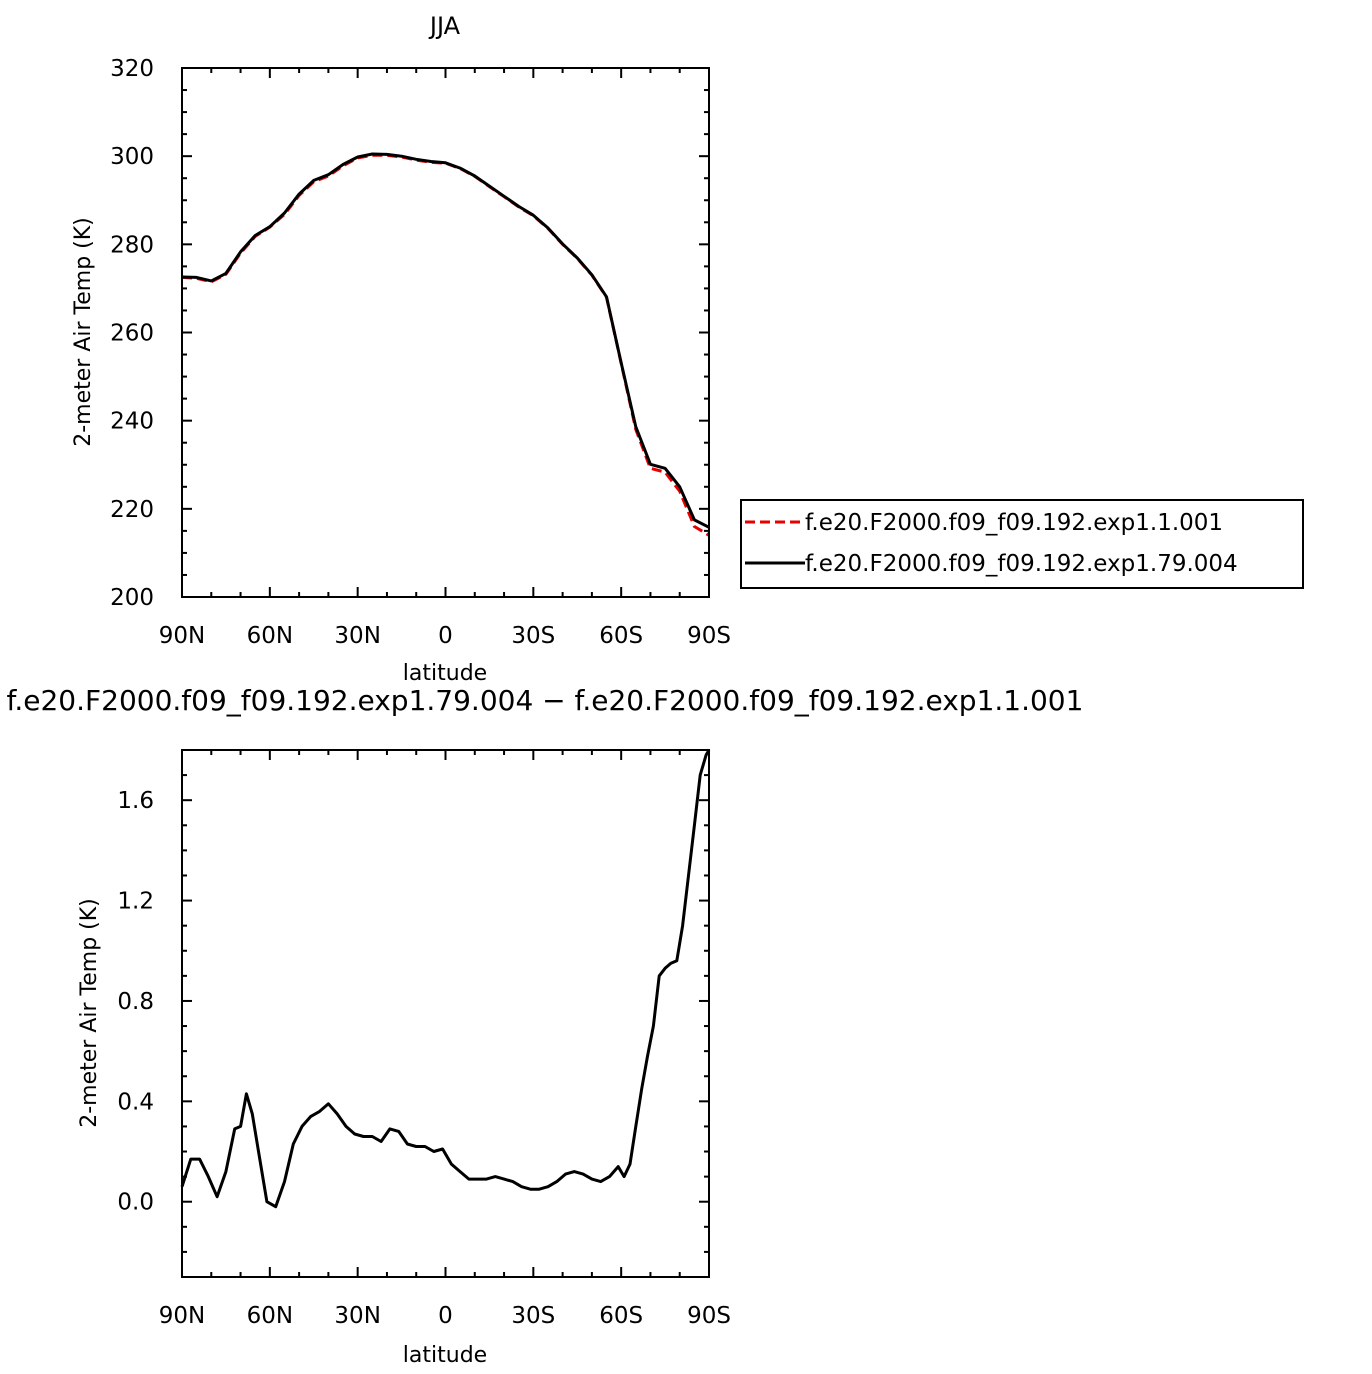 This screenshot has width=1372, height=1374. What do you see at coordinates (132, 422) in the screenshot?
I see `panel-1-ytick-label: 240` at bounding box center [132, 422].